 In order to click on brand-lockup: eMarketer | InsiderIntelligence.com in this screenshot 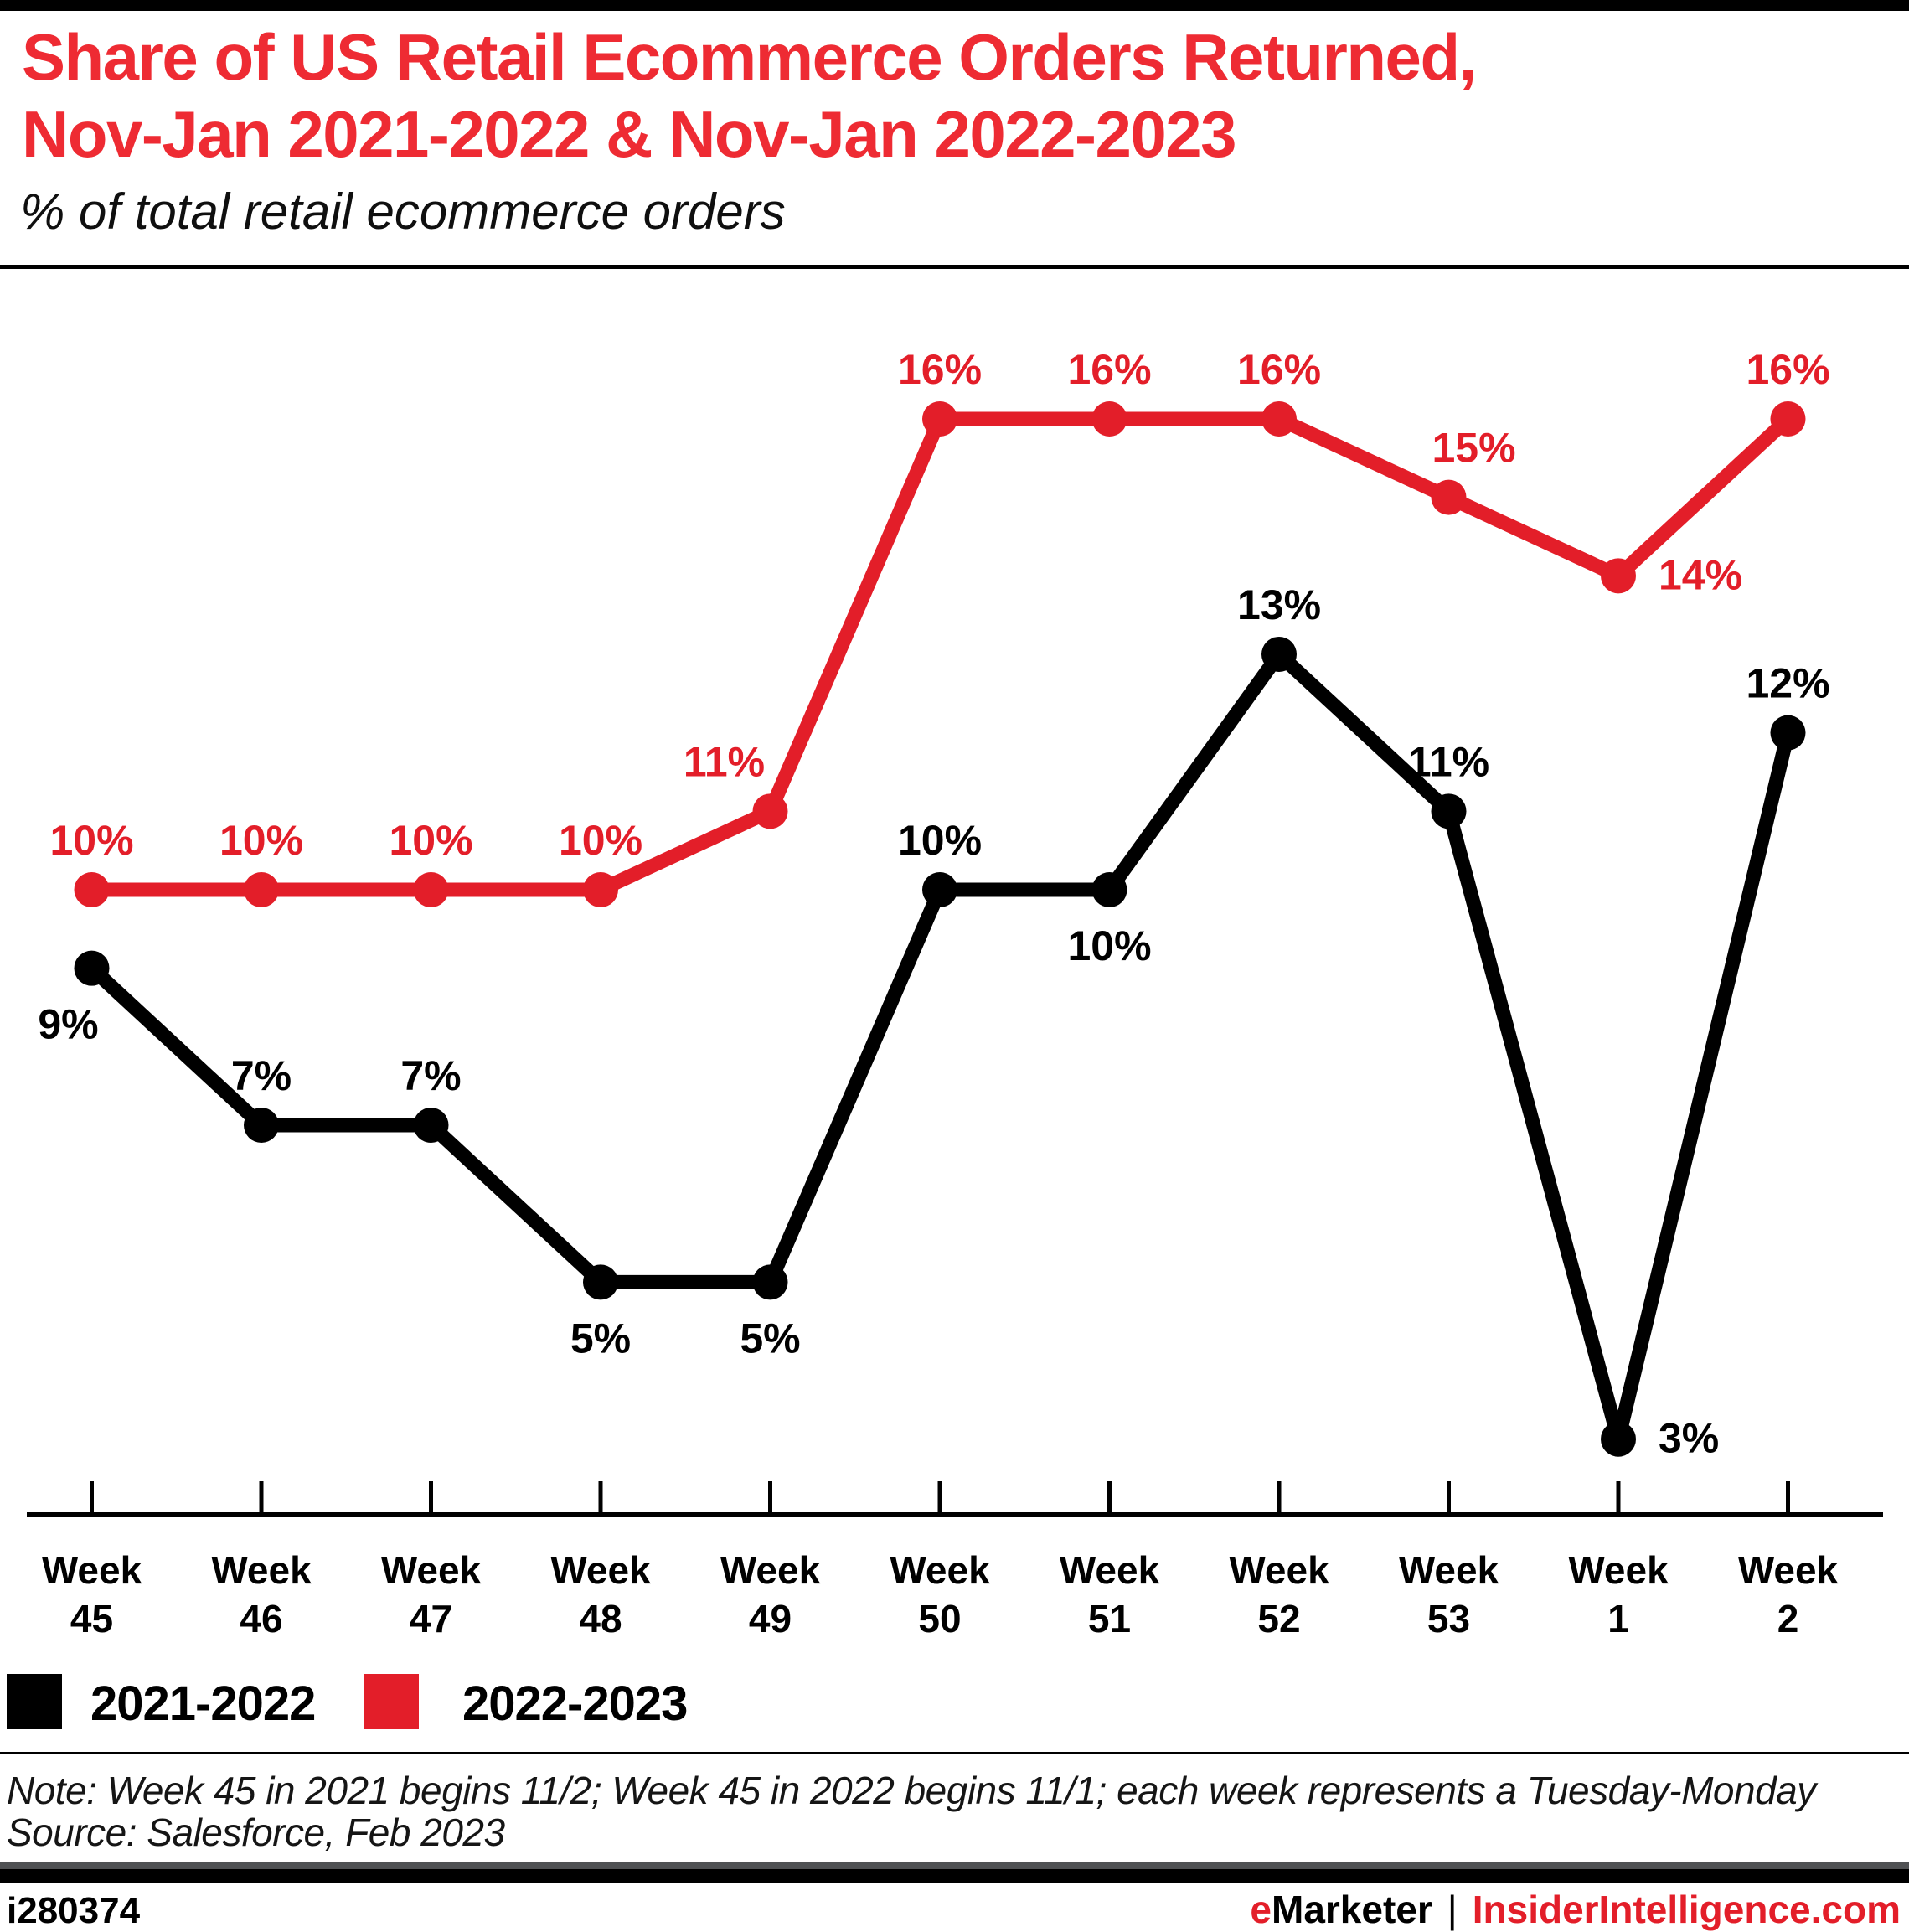, I will do `click(1575, 1909)`.